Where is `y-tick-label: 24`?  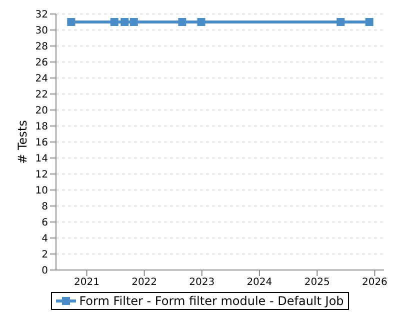
y-tick-label: 24 is located at coordinates (41, 79).